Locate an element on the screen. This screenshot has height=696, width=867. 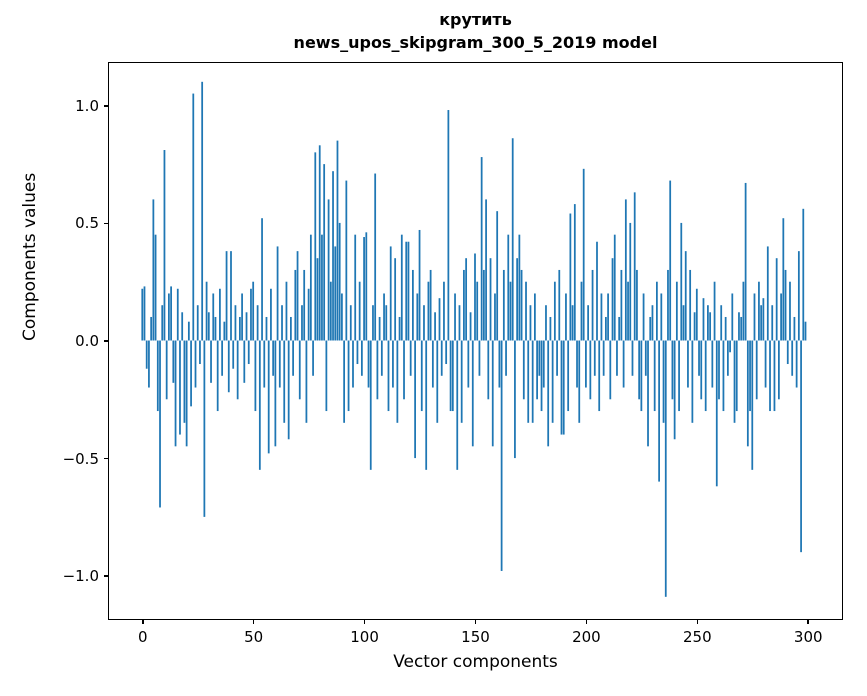
x-tick-mark is located at coordinates (808, 622).